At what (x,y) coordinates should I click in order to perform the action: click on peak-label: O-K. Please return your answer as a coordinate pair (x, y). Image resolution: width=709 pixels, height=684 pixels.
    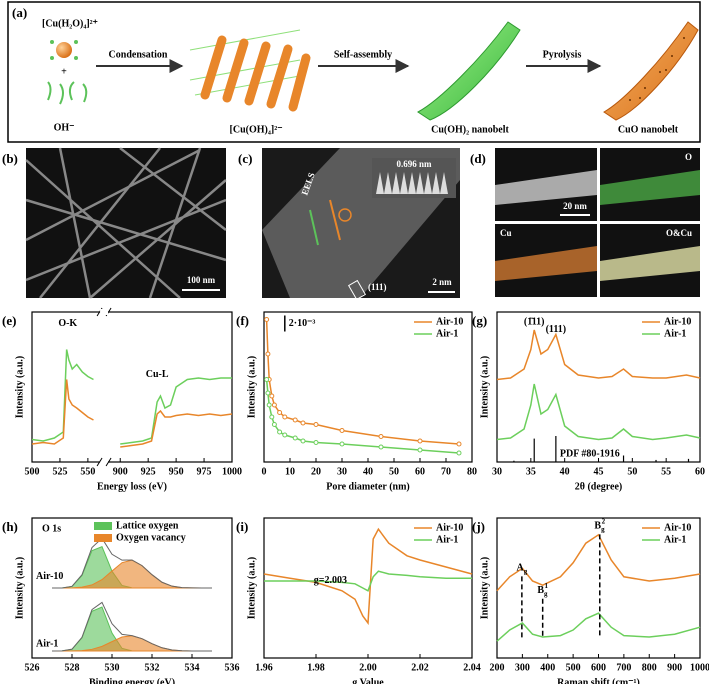
    Looking at the image, I should click on (67, 323).